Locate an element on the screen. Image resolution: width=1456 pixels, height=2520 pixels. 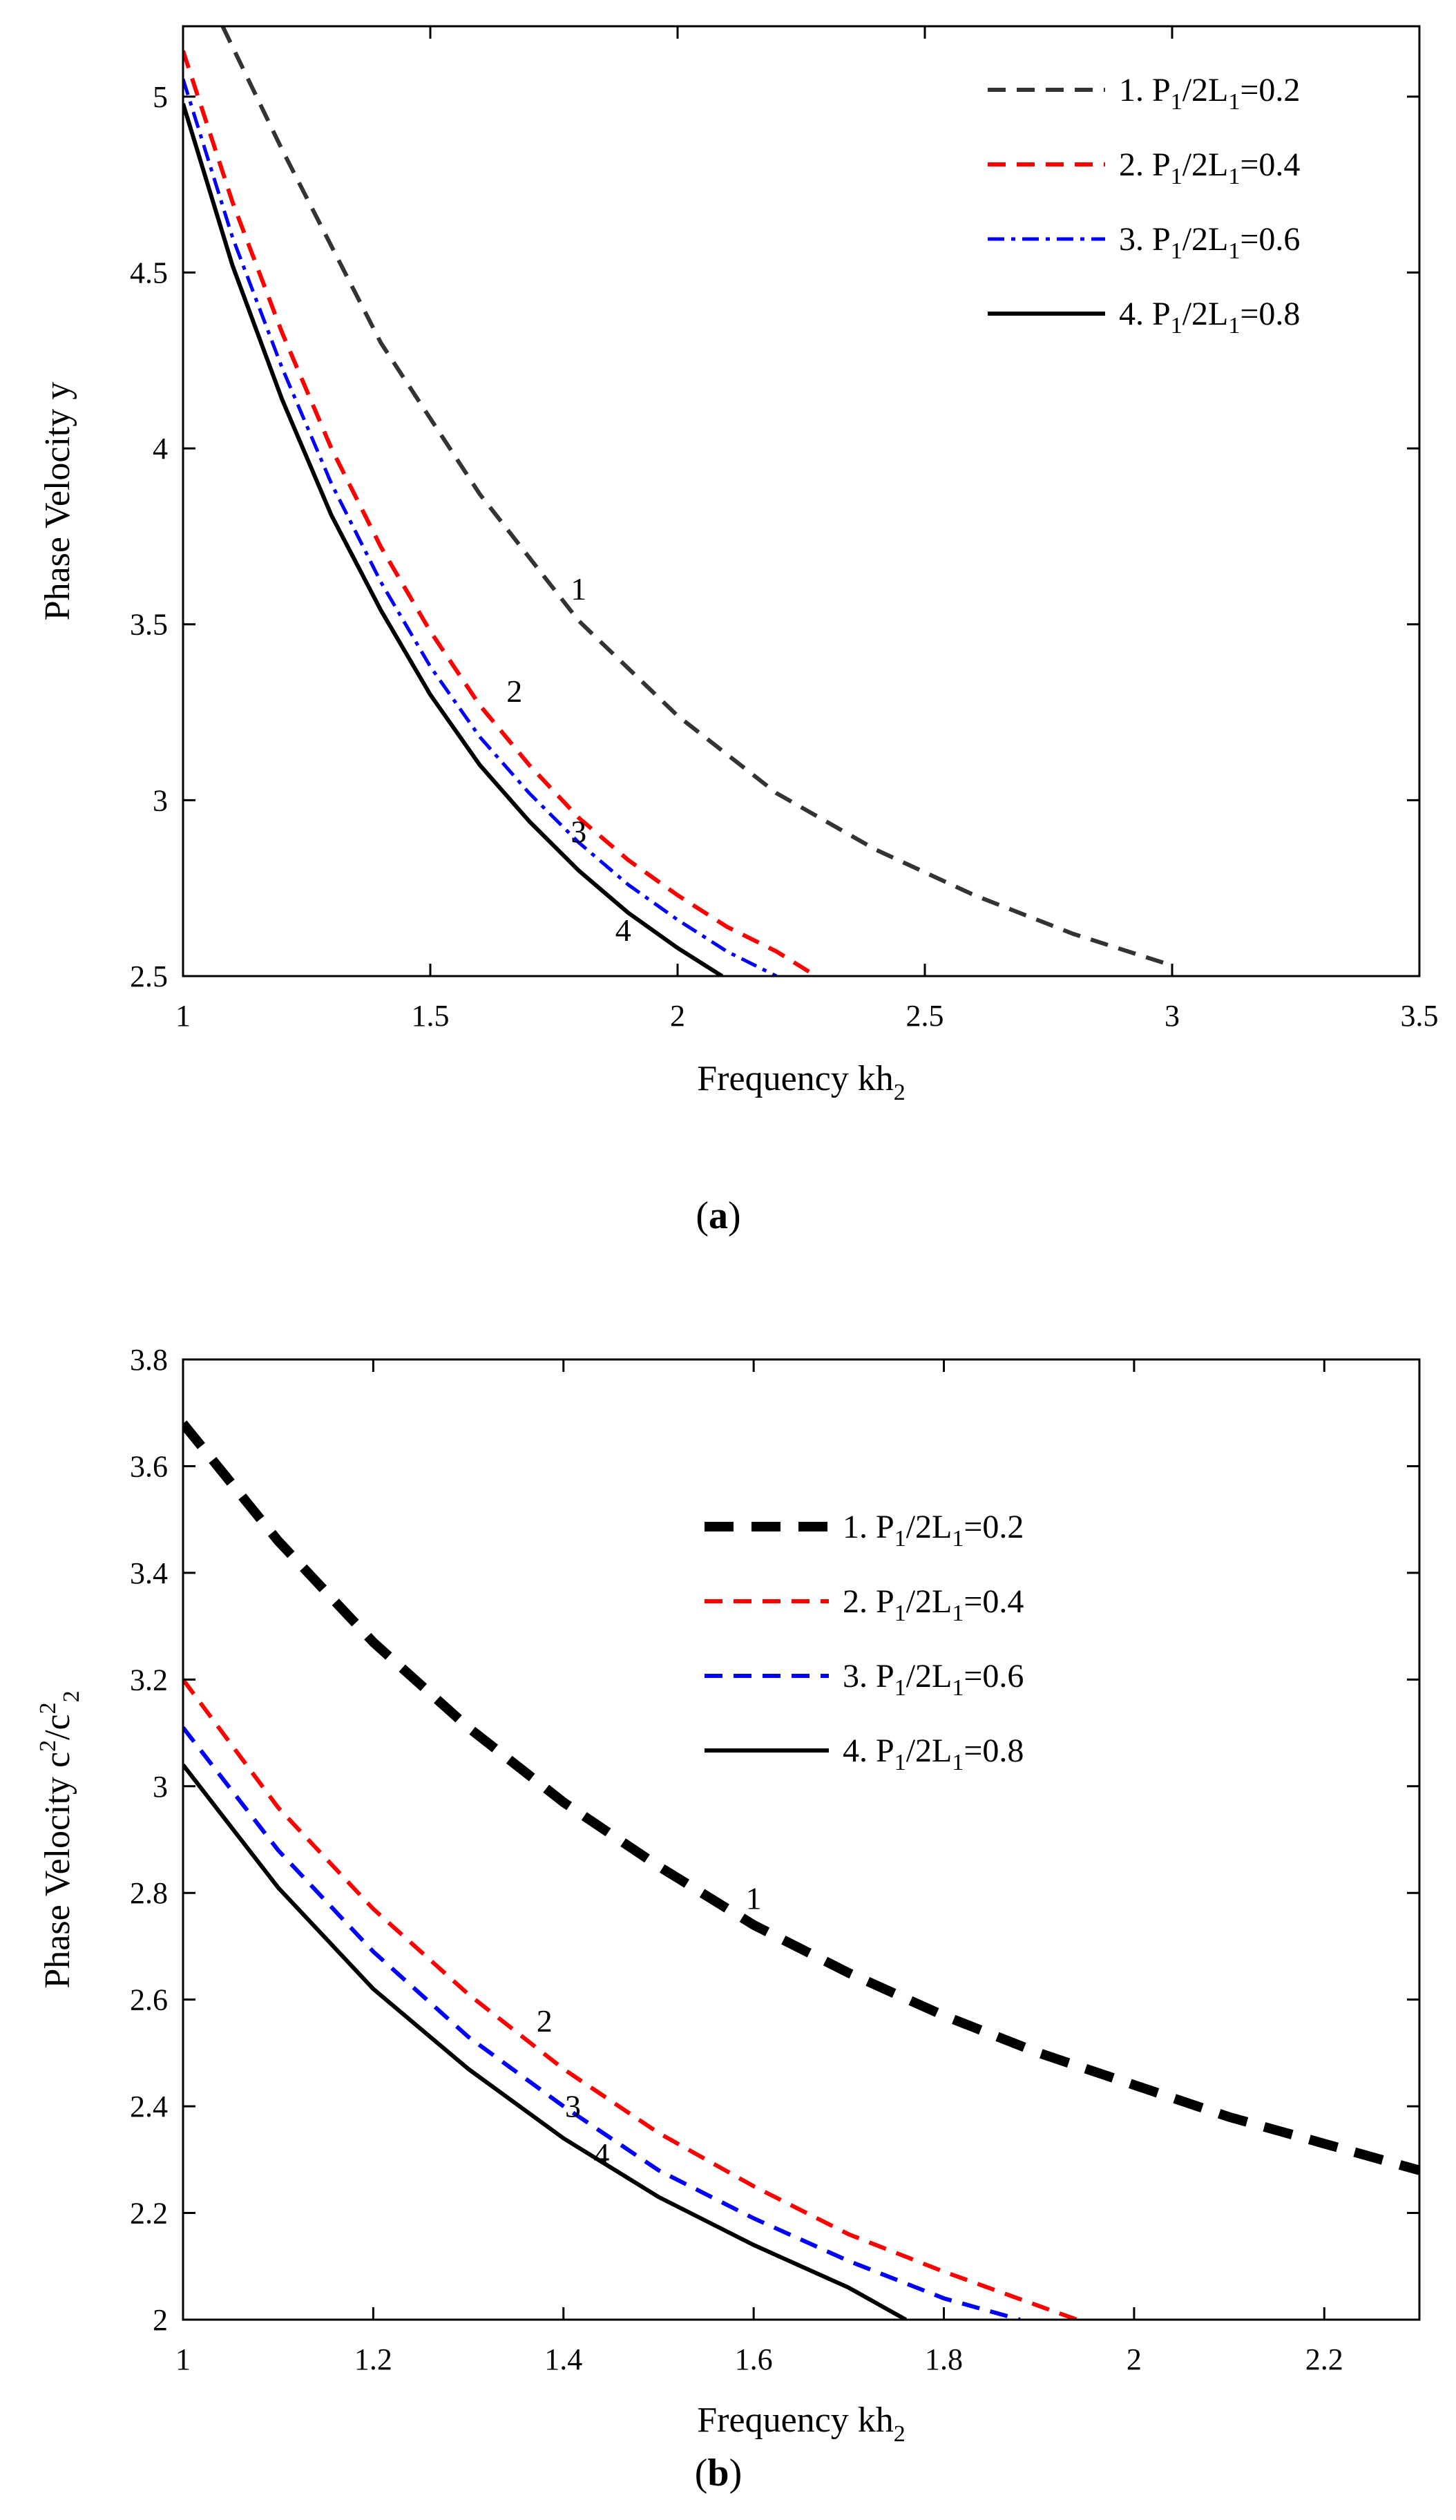
legend-entry-1: 1. P1/2L1=0.2 is located at coordinates (933, 1530).